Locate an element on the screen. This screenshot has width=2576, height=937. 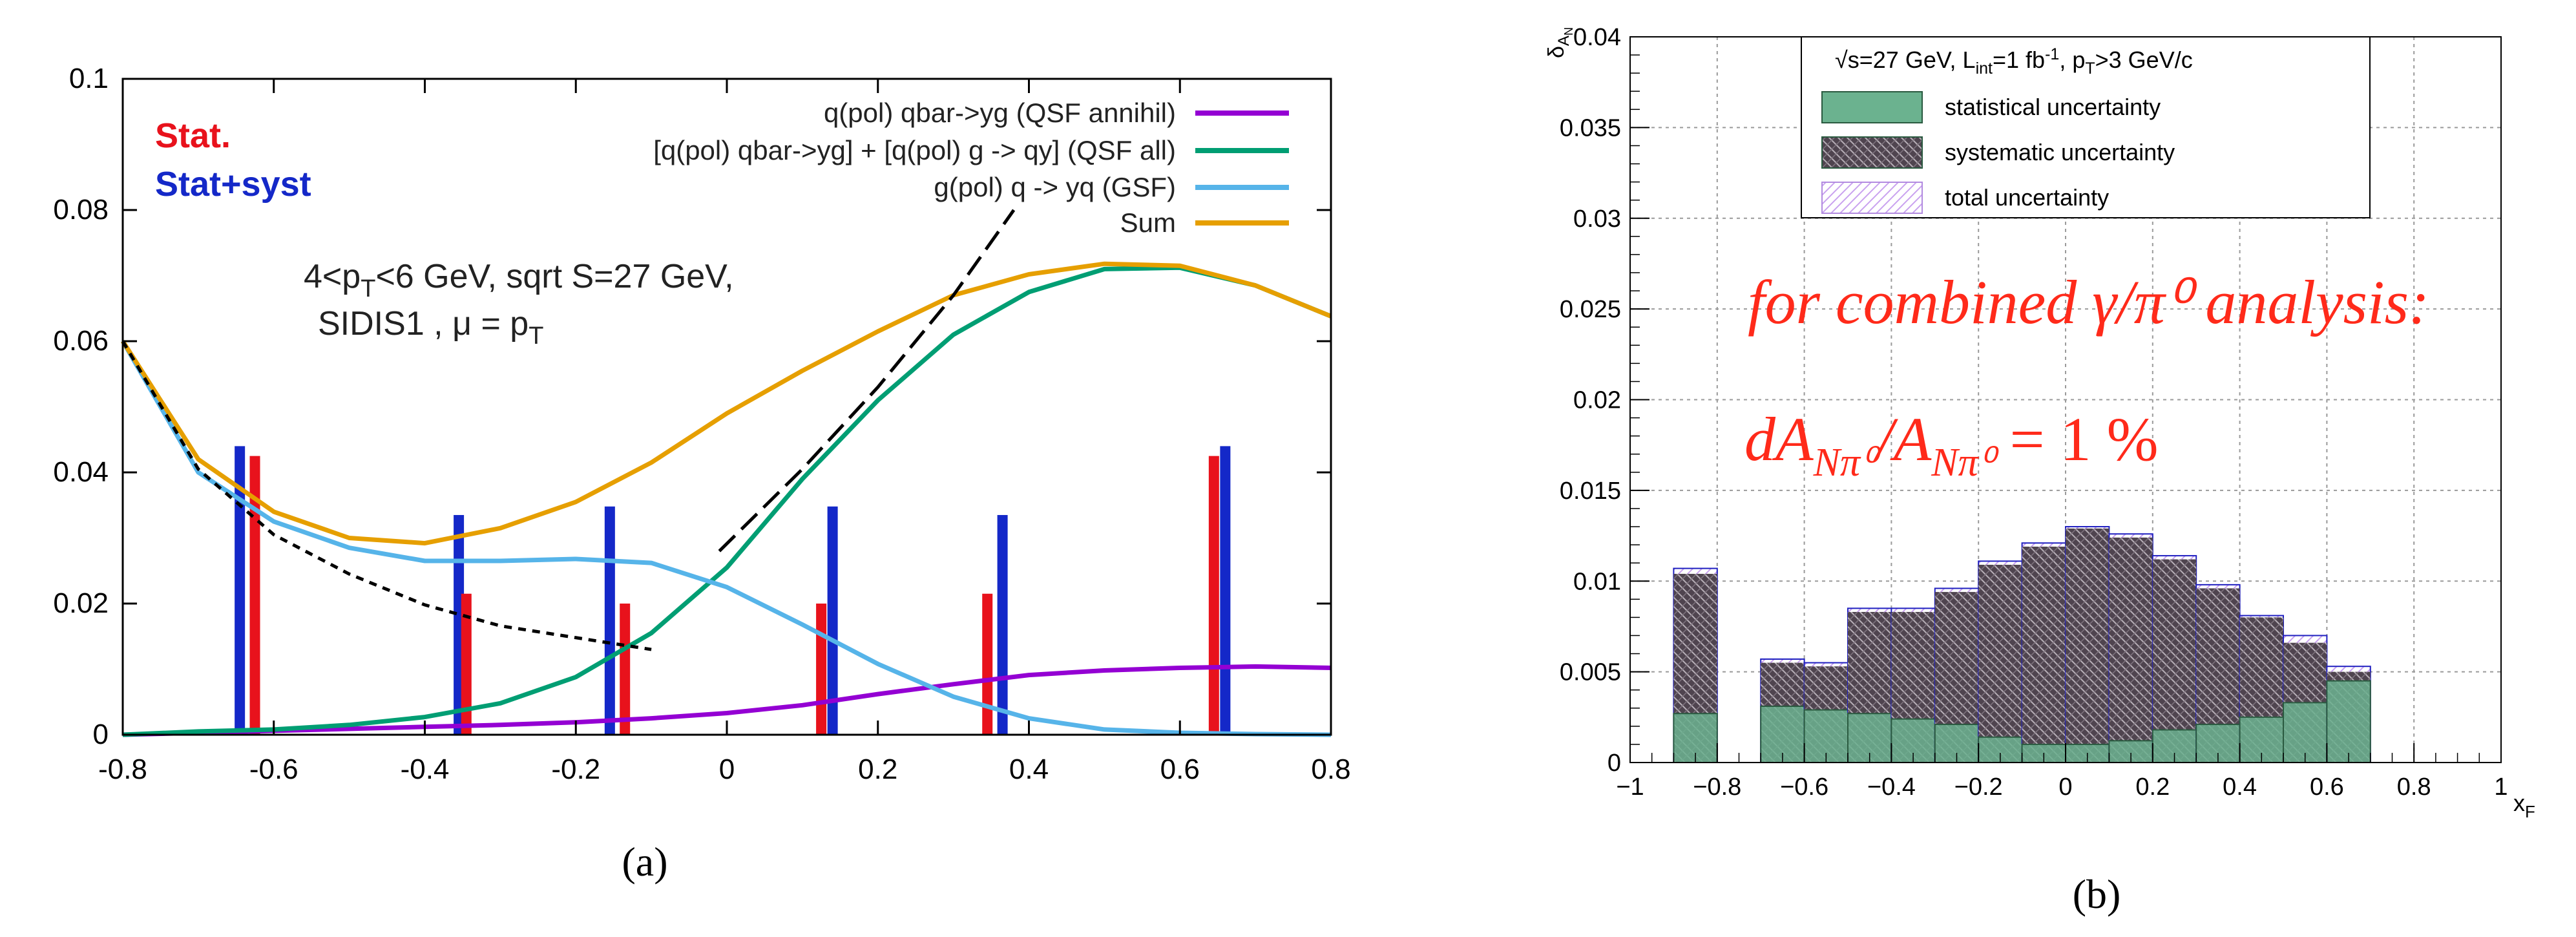
legend-label: total uncertainty is located at coordinates (2027, 197).